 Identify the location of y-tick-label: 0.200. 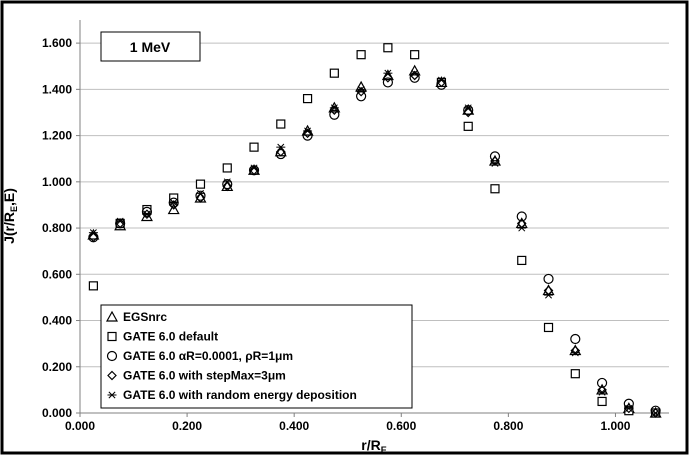
(57, 367).